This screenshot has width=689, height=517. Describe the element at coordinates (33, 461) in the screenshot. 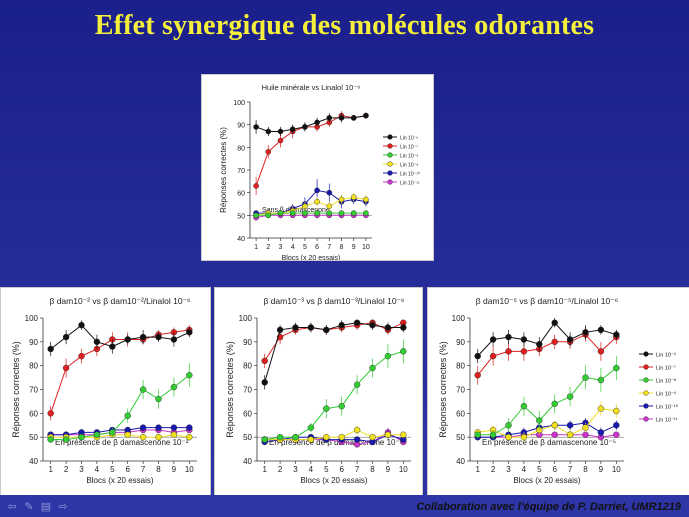

I see `y-tick-label: 40` at that location.